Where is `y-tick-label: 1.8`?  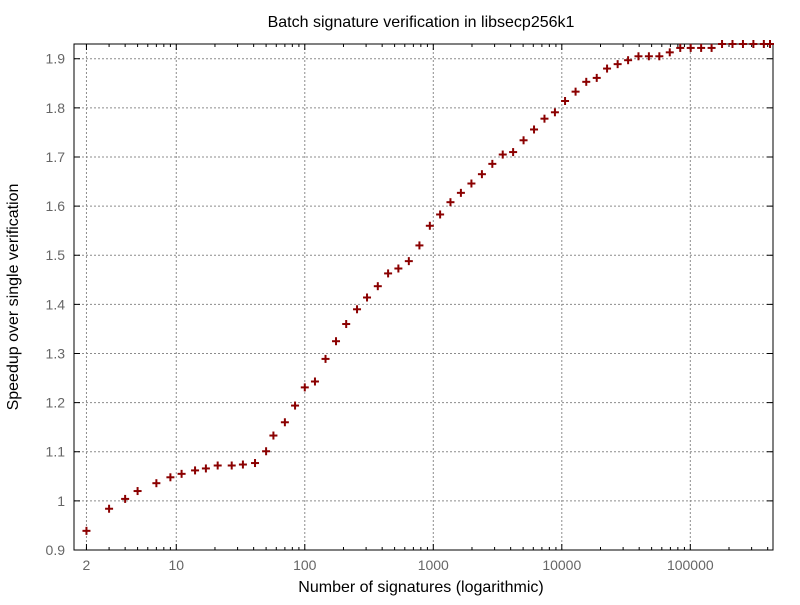 y-tick-label: 1.8 is located at coordinates (56, 108).